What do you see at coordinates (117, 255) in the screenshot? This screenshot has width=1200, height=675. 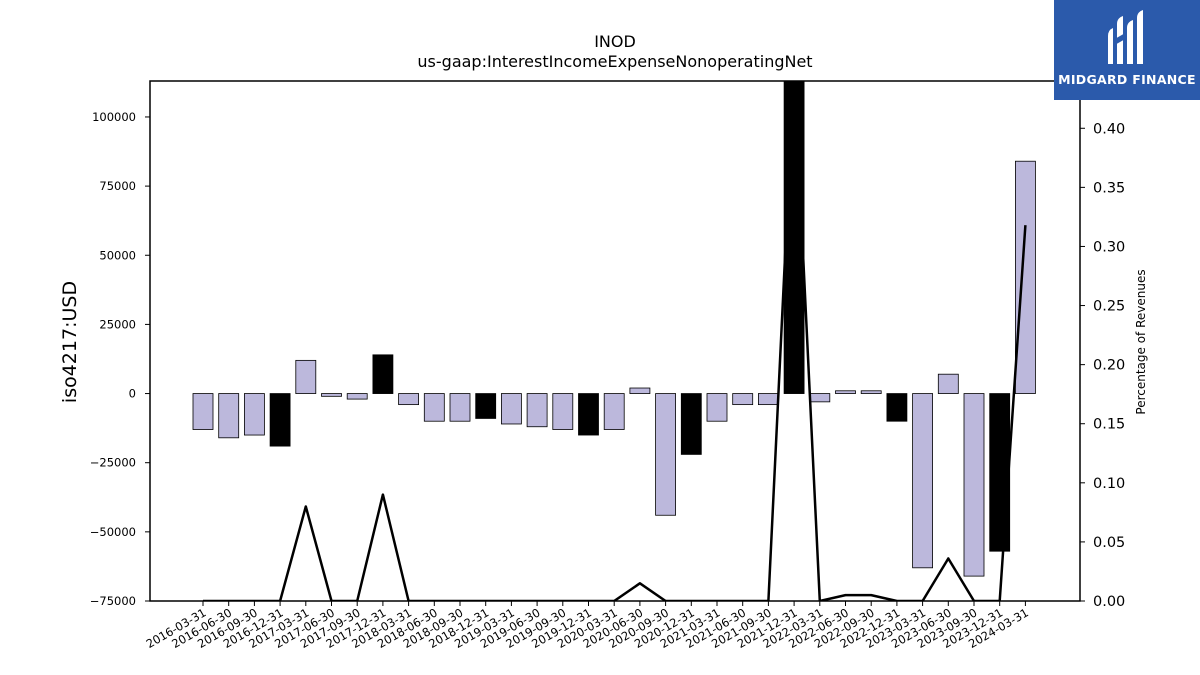 I see `y-tick-label: 50000` at bounding box center [117, 255].